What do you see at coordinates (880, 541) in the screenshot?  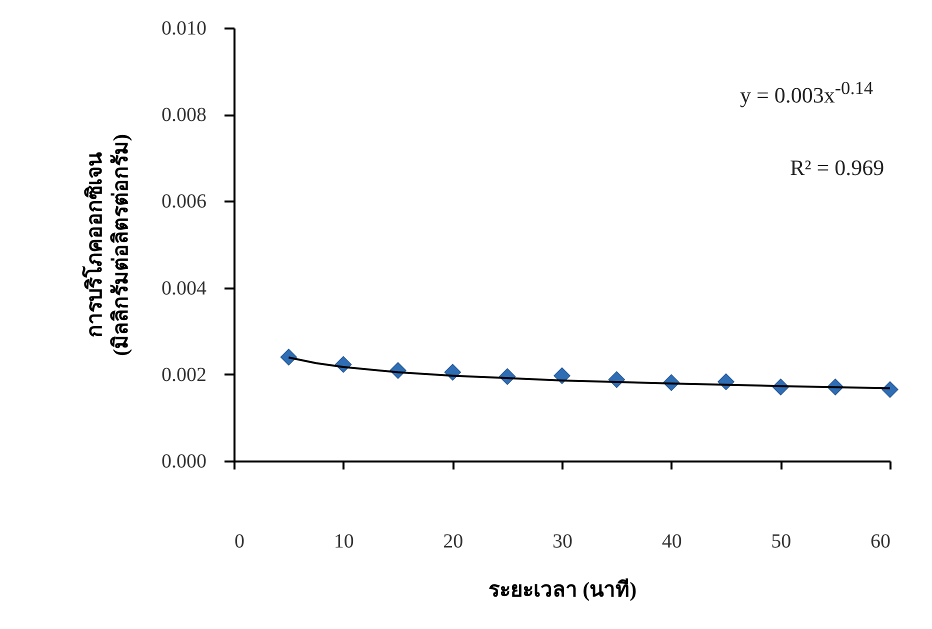 I see `x-tick-label: 60` at bounding box center [880, 541].